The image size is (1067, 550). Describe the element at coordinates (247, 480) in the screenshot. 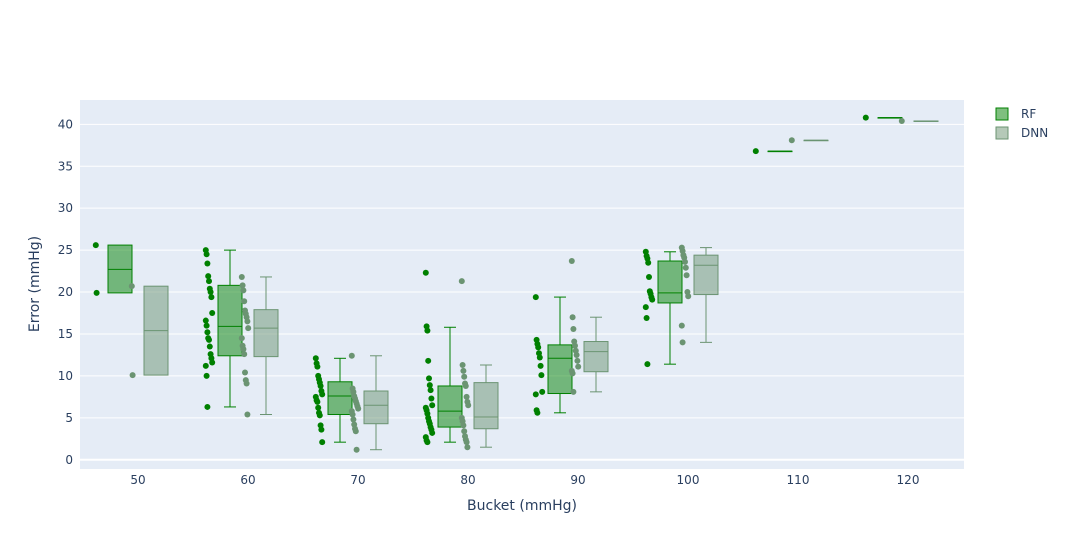

I see `x-tick-label: 60` at that location.